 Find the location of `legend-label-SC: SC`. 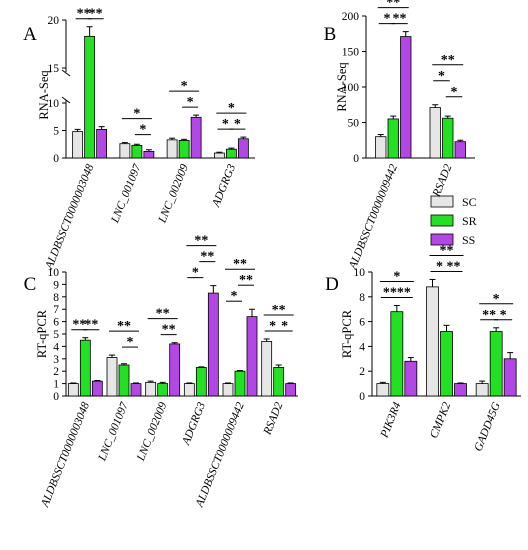

legend-label-SC: SC is located at coordinates (469, 202).